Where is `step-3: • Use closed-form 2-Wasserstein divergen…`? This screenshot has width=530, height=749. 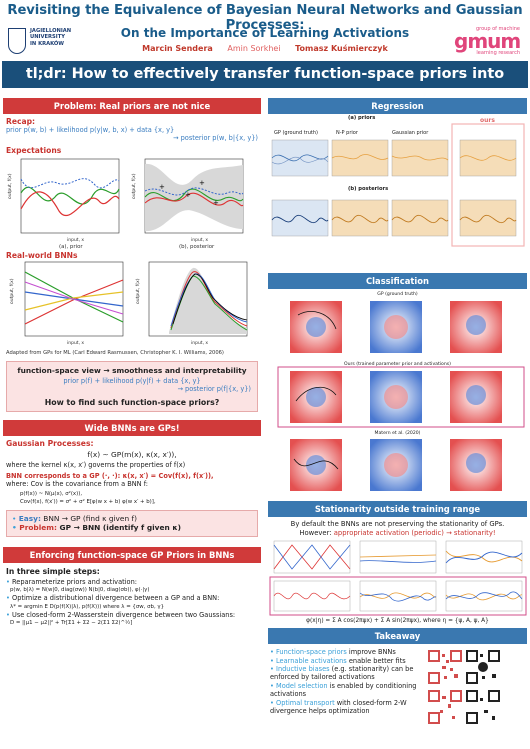 step-3: • Use closed-form 2-Wasserstein divergen… is located at coordinates (121, 614).